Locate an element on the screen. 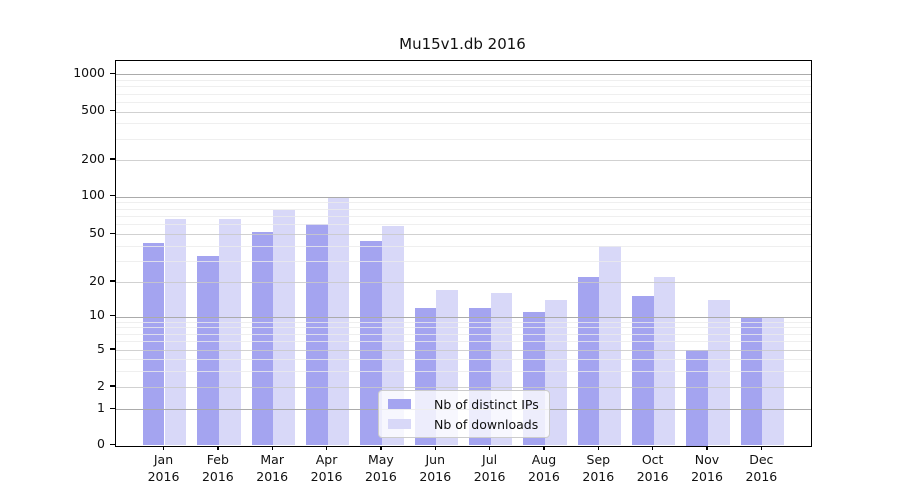  x-tick-label-may: May 2016 is located at coordinates (380, 468).